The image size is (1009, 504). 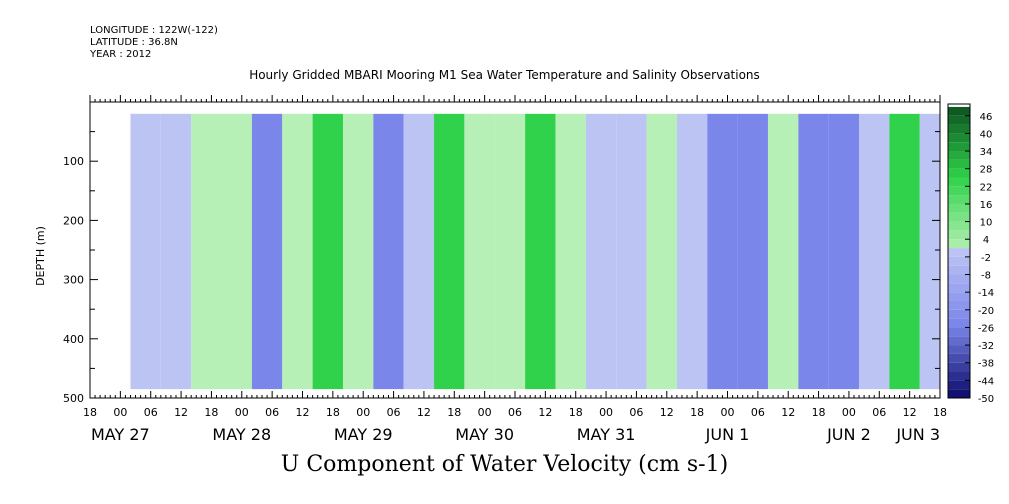 What do you see at coordinates (484, 434) in the screenshot?
I see `x-day-label: MAY 30` at bounding box center [484, 434].